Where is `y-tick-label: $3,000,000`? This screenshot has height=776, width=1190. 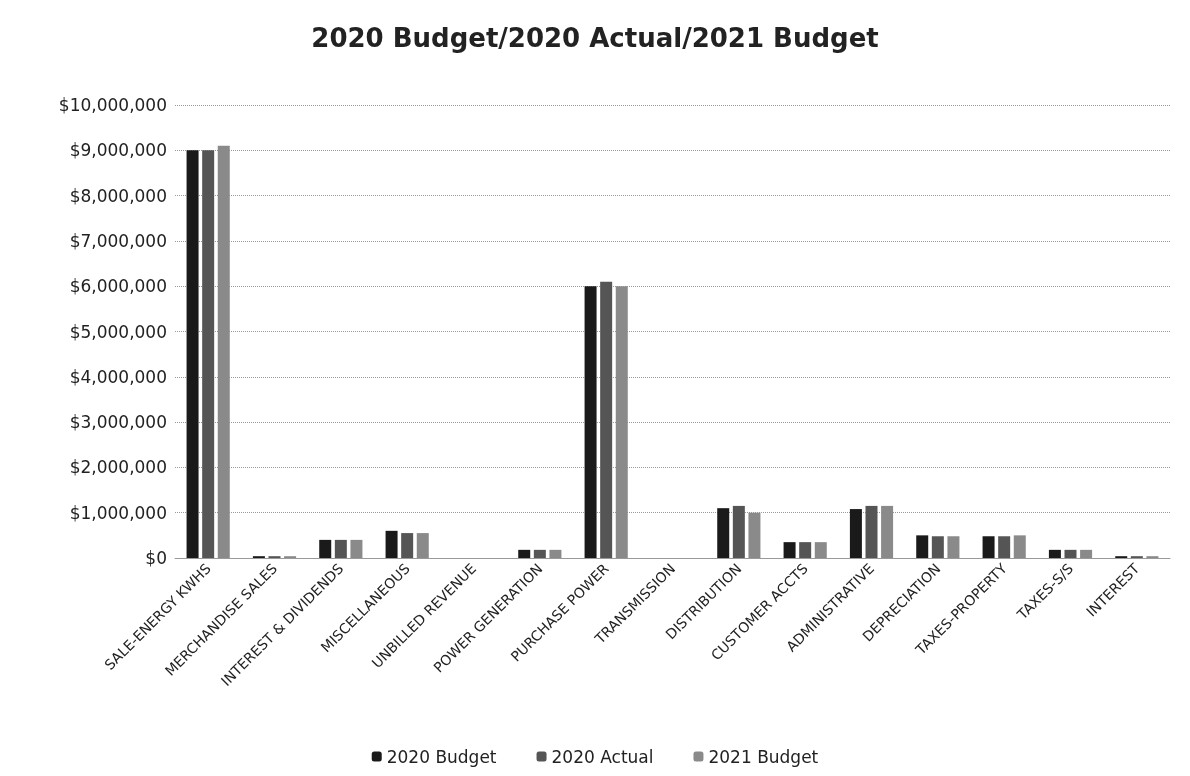 y-tick-label: $3,000,000 is located at coordinates (118, 422).